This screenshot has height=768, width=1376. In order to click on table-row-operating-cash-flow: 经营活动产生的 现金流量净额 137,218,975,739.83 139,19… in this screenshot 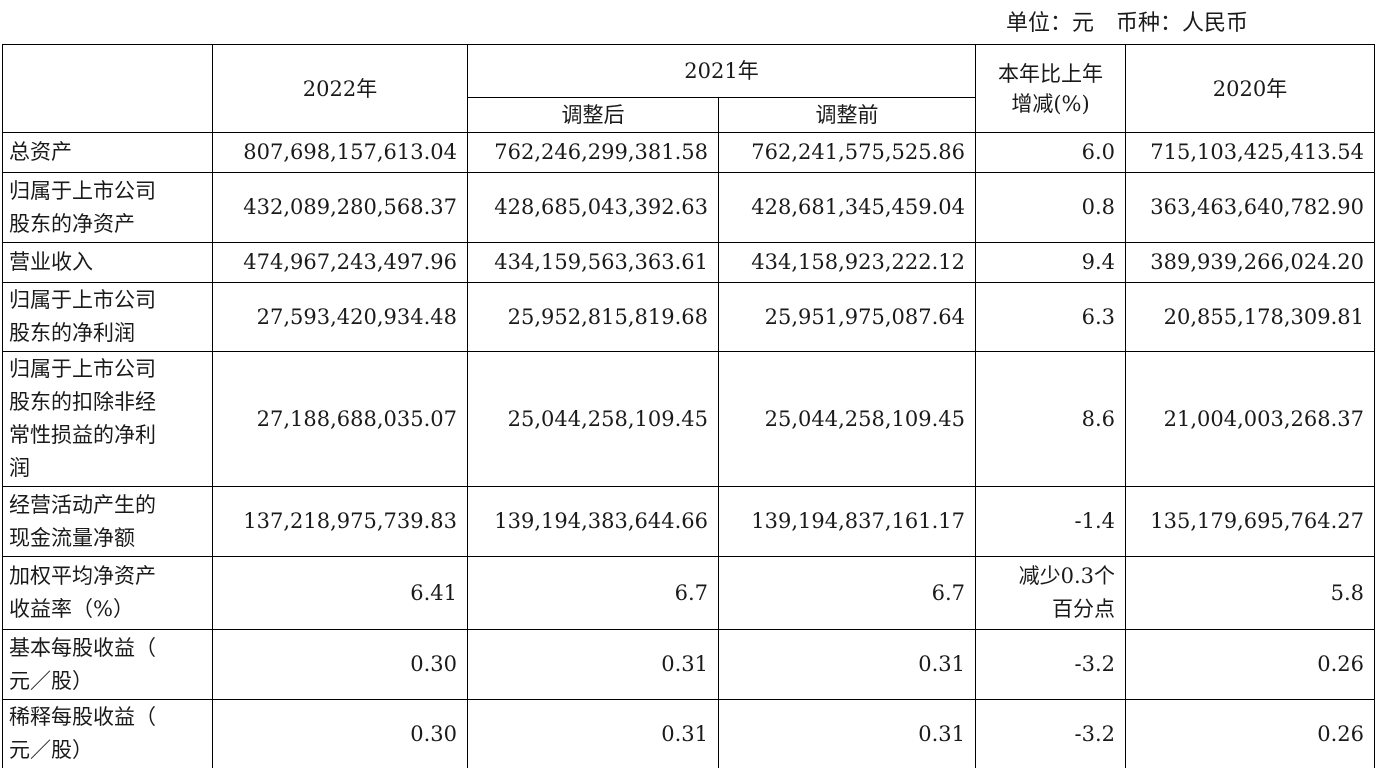, I will do `click(689, 521)`.